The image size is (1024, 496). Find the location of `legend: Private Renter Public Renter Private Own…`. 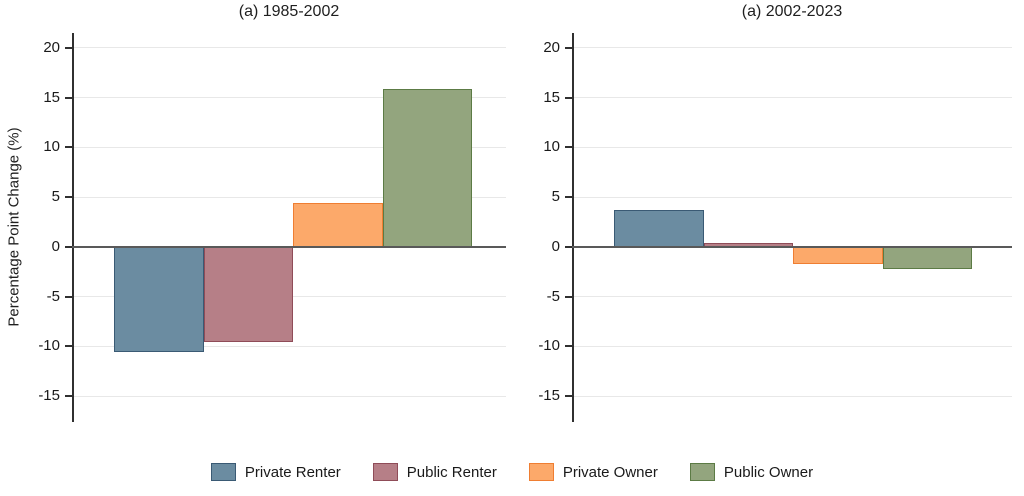

legend: Private Renter Public Renter Private Own… is located at coordinates (512, 472).